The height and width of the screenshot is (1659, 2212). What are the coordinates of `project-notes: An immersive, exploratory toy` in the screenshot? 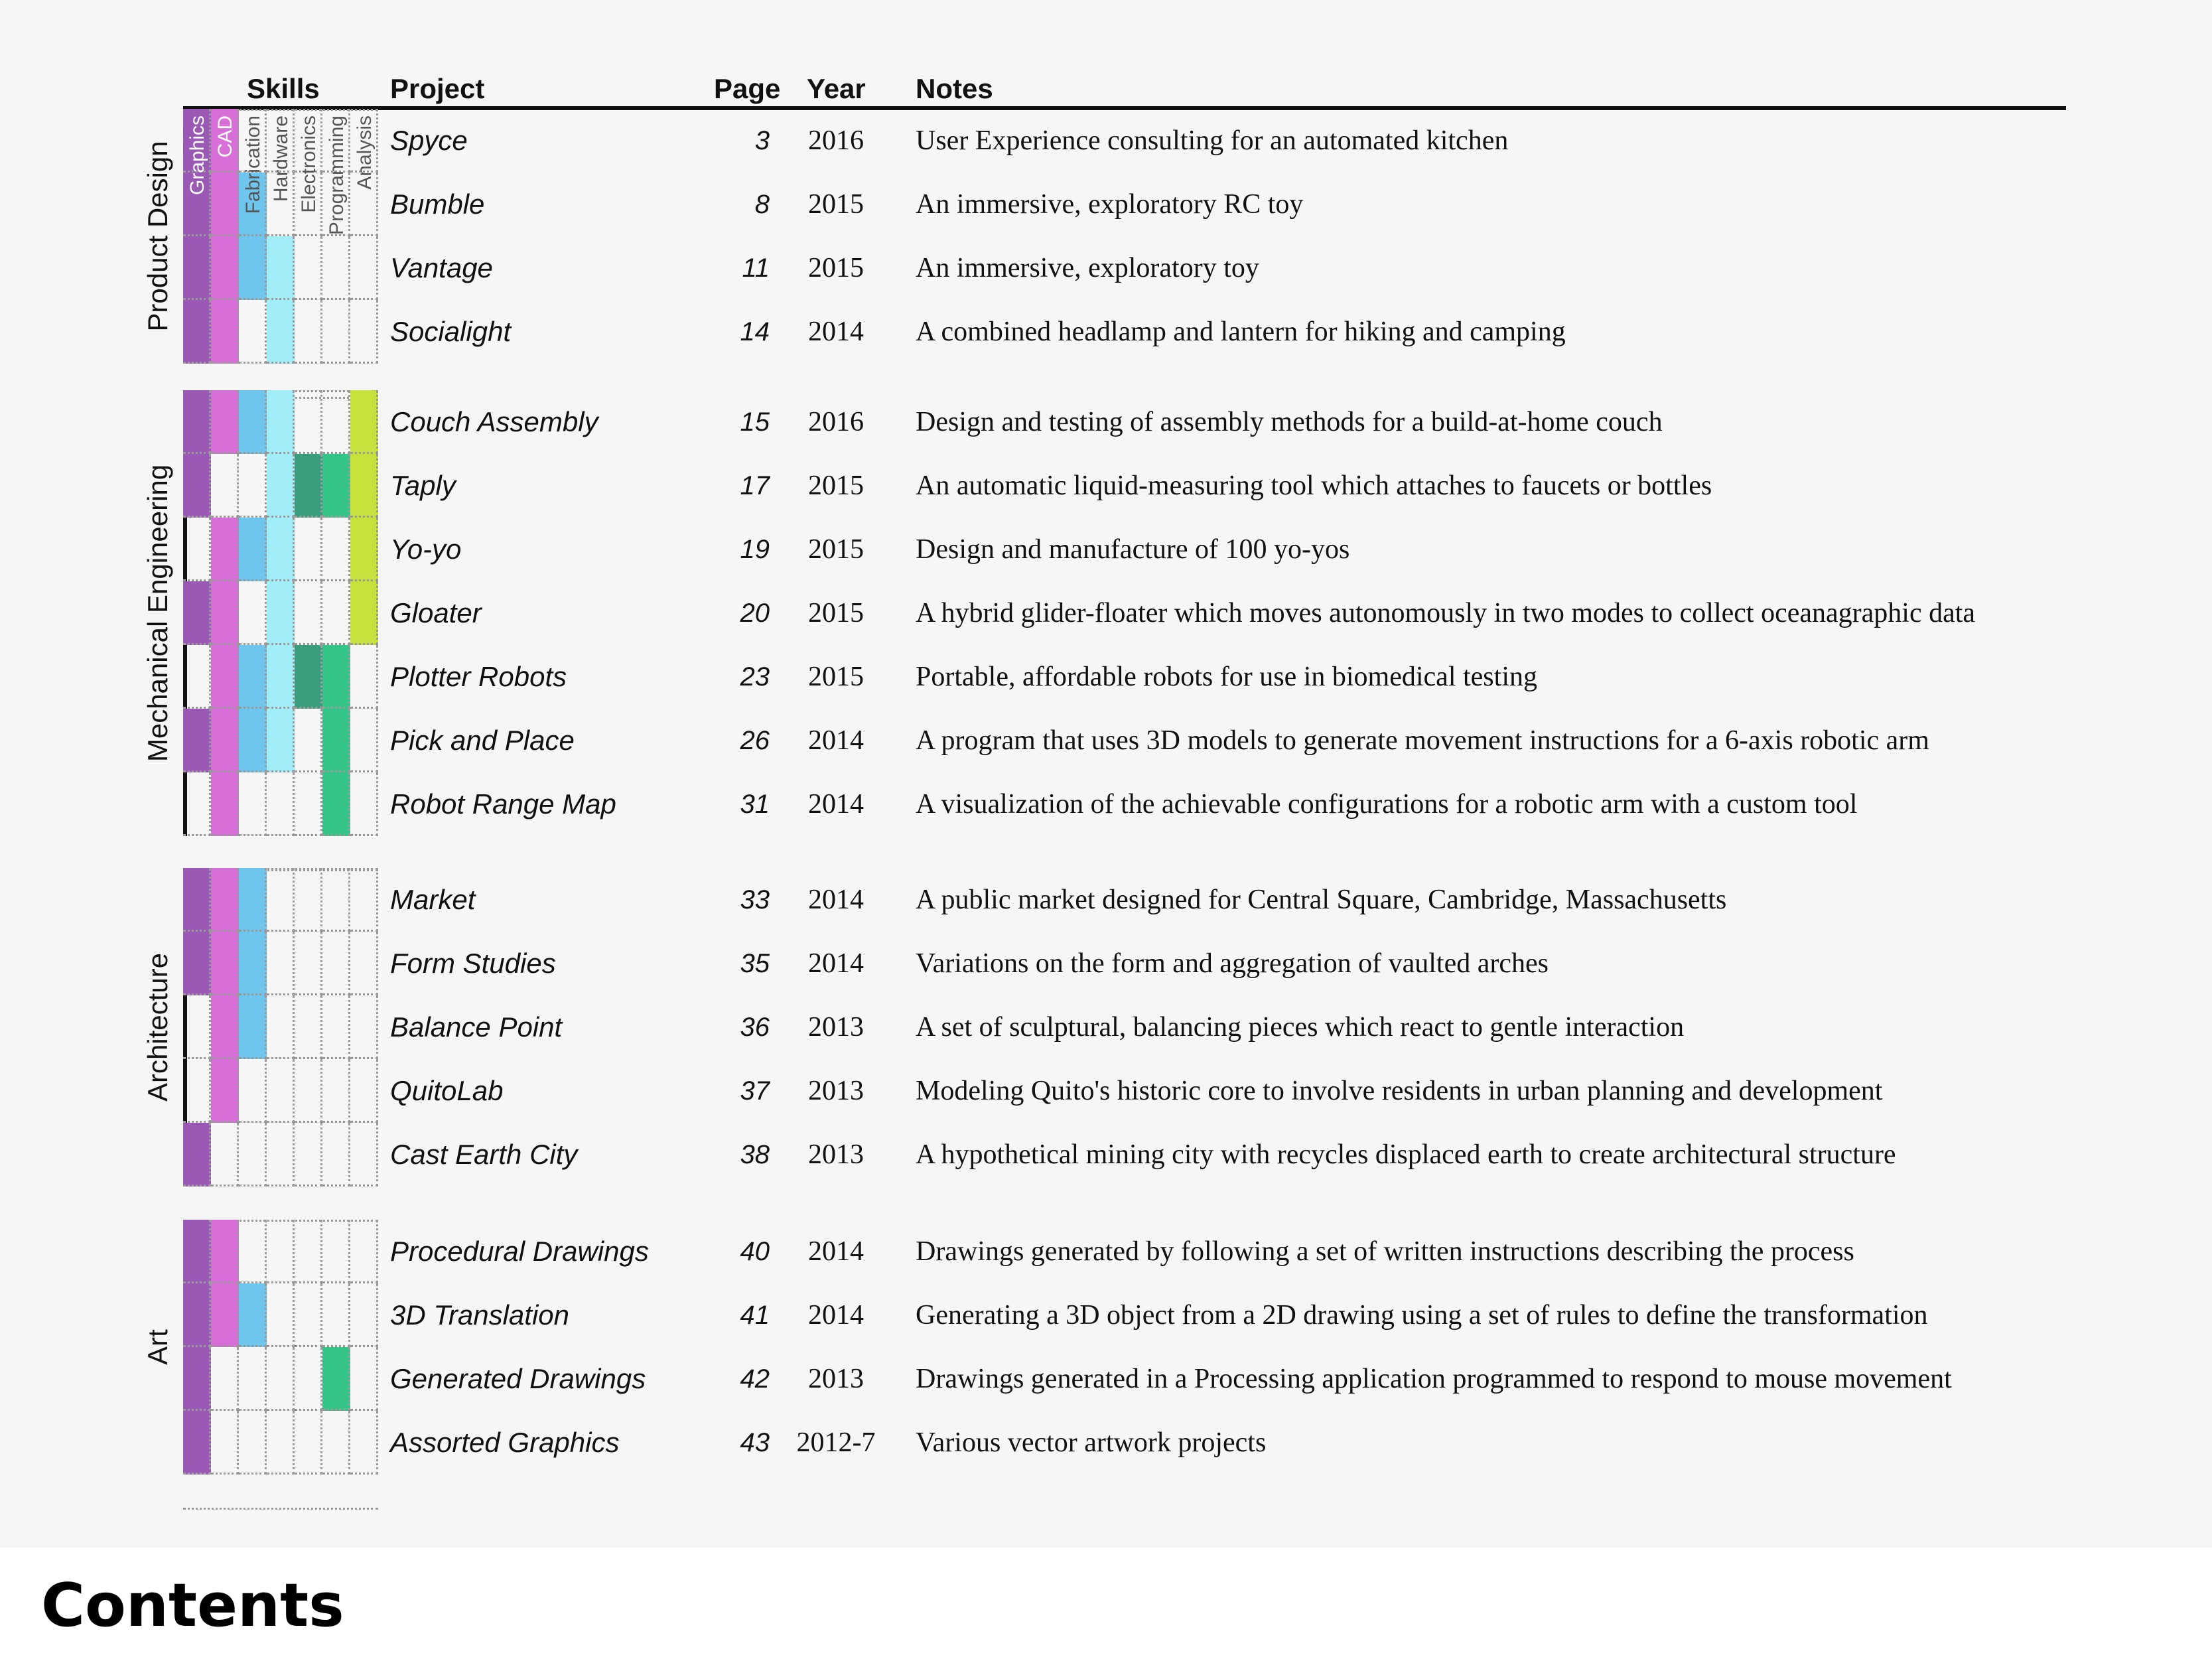 It's located at (1087, 268).